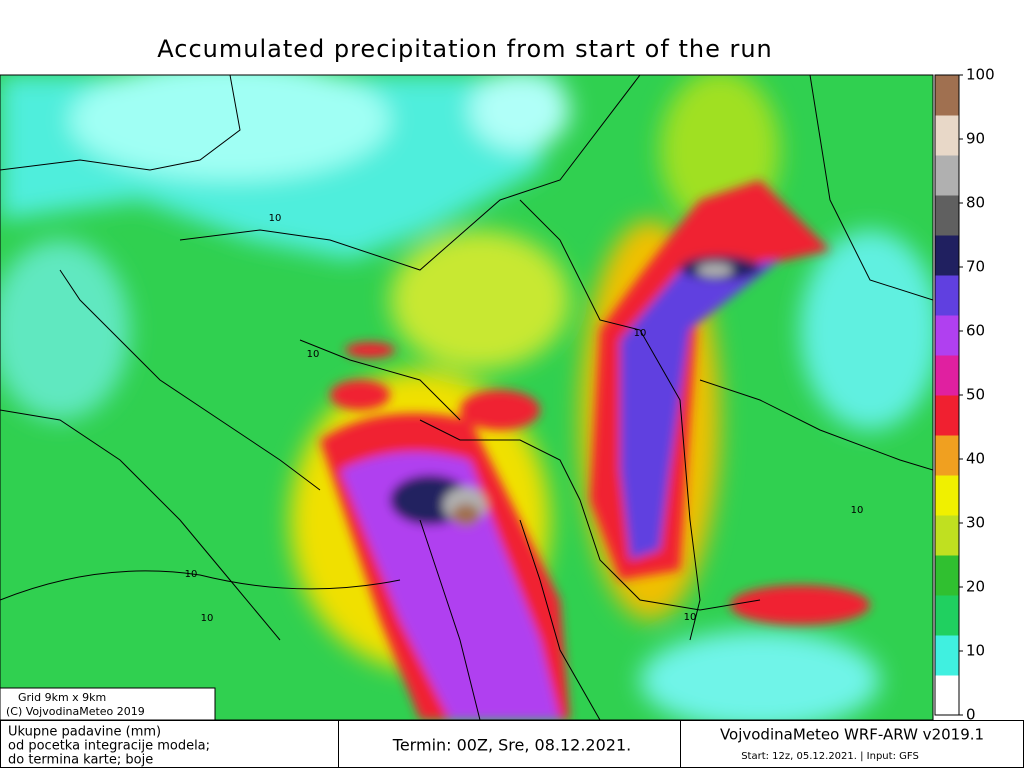 Image resolution: width=1024 pixels, height=768 pixels. What do you see at coordinates (75, 711) in the screenshot?
I see `grid-note: (C) VojvodinaMeteo 2019` at bounding box center [75, 711].